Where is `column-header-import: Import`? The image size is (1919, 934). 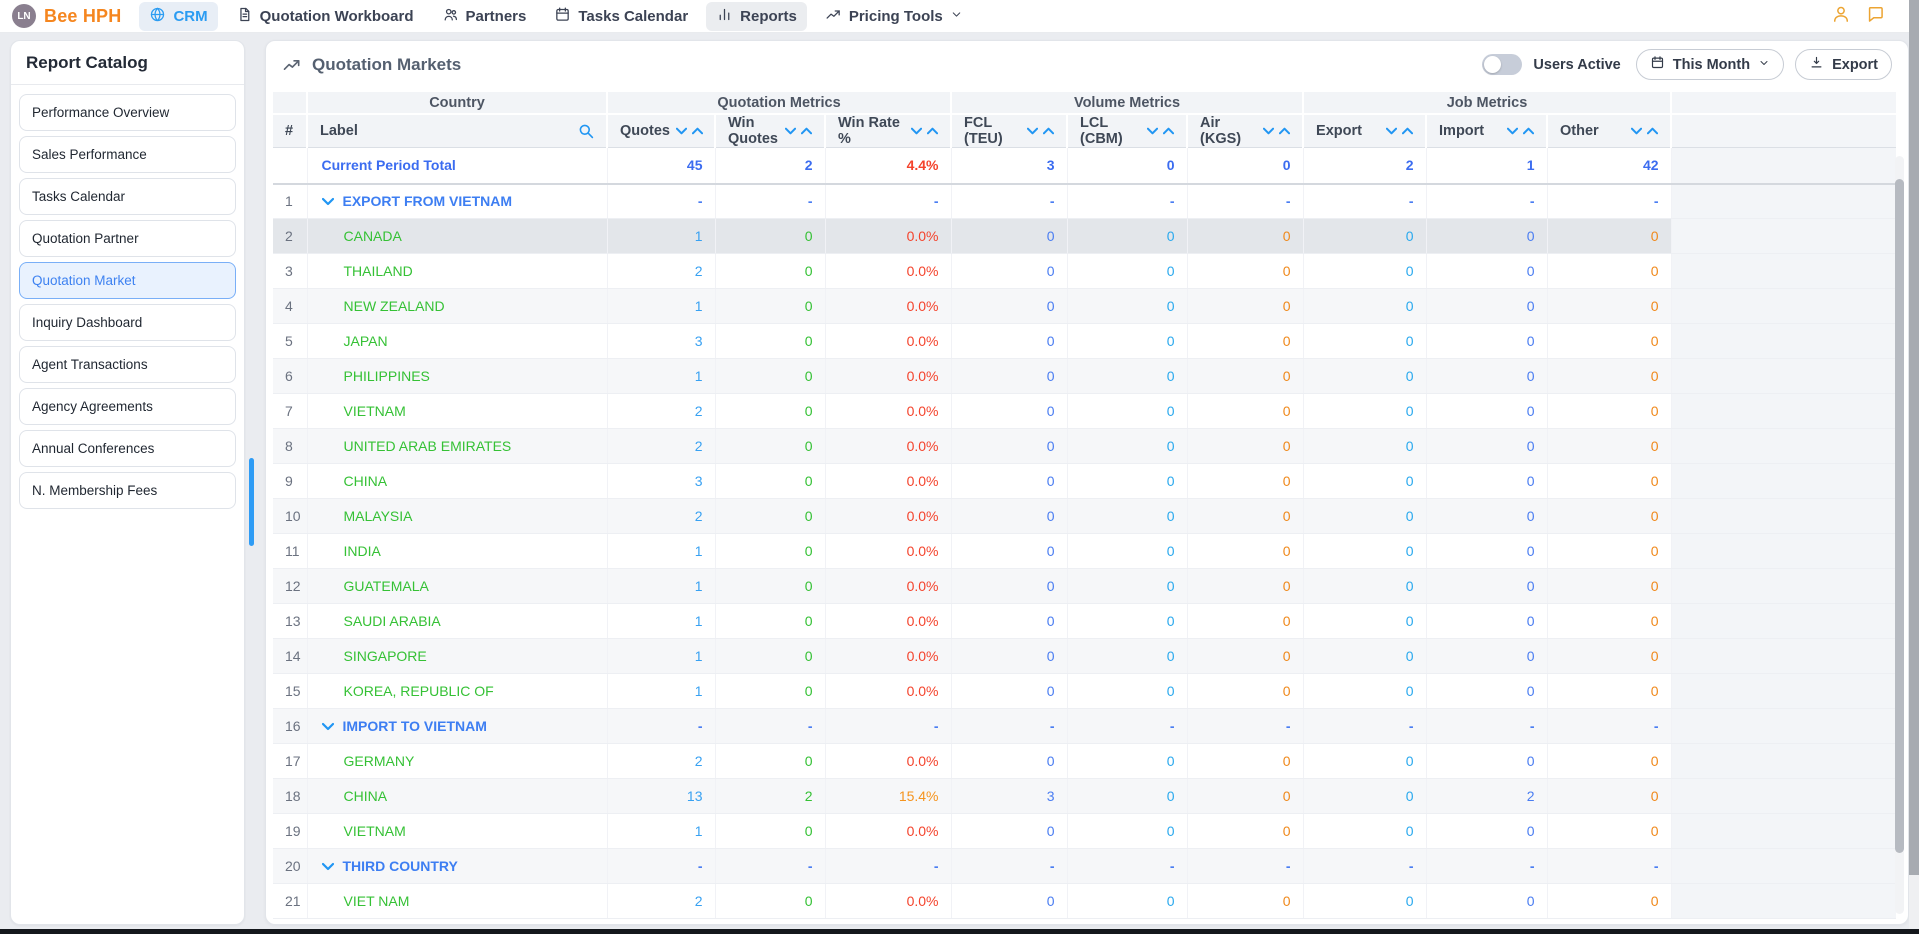 column-header-import: Import is located at coordinates (1487, 130).